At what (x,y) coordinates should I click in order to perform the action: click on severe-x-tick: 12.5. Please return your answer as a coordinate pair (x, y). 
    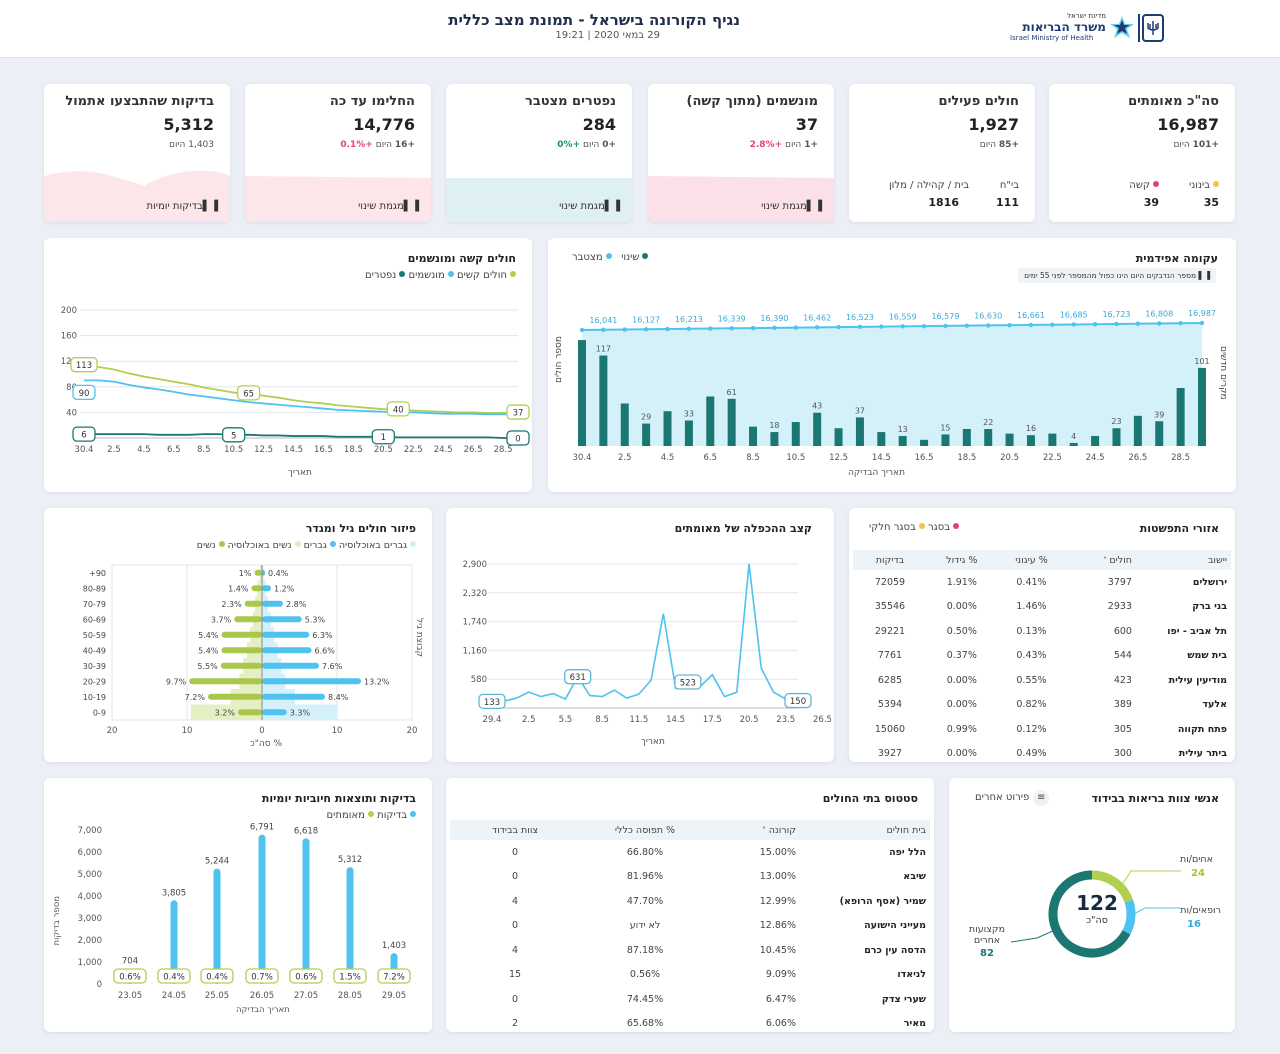
    Looking at the image, I should click on (263, 450).